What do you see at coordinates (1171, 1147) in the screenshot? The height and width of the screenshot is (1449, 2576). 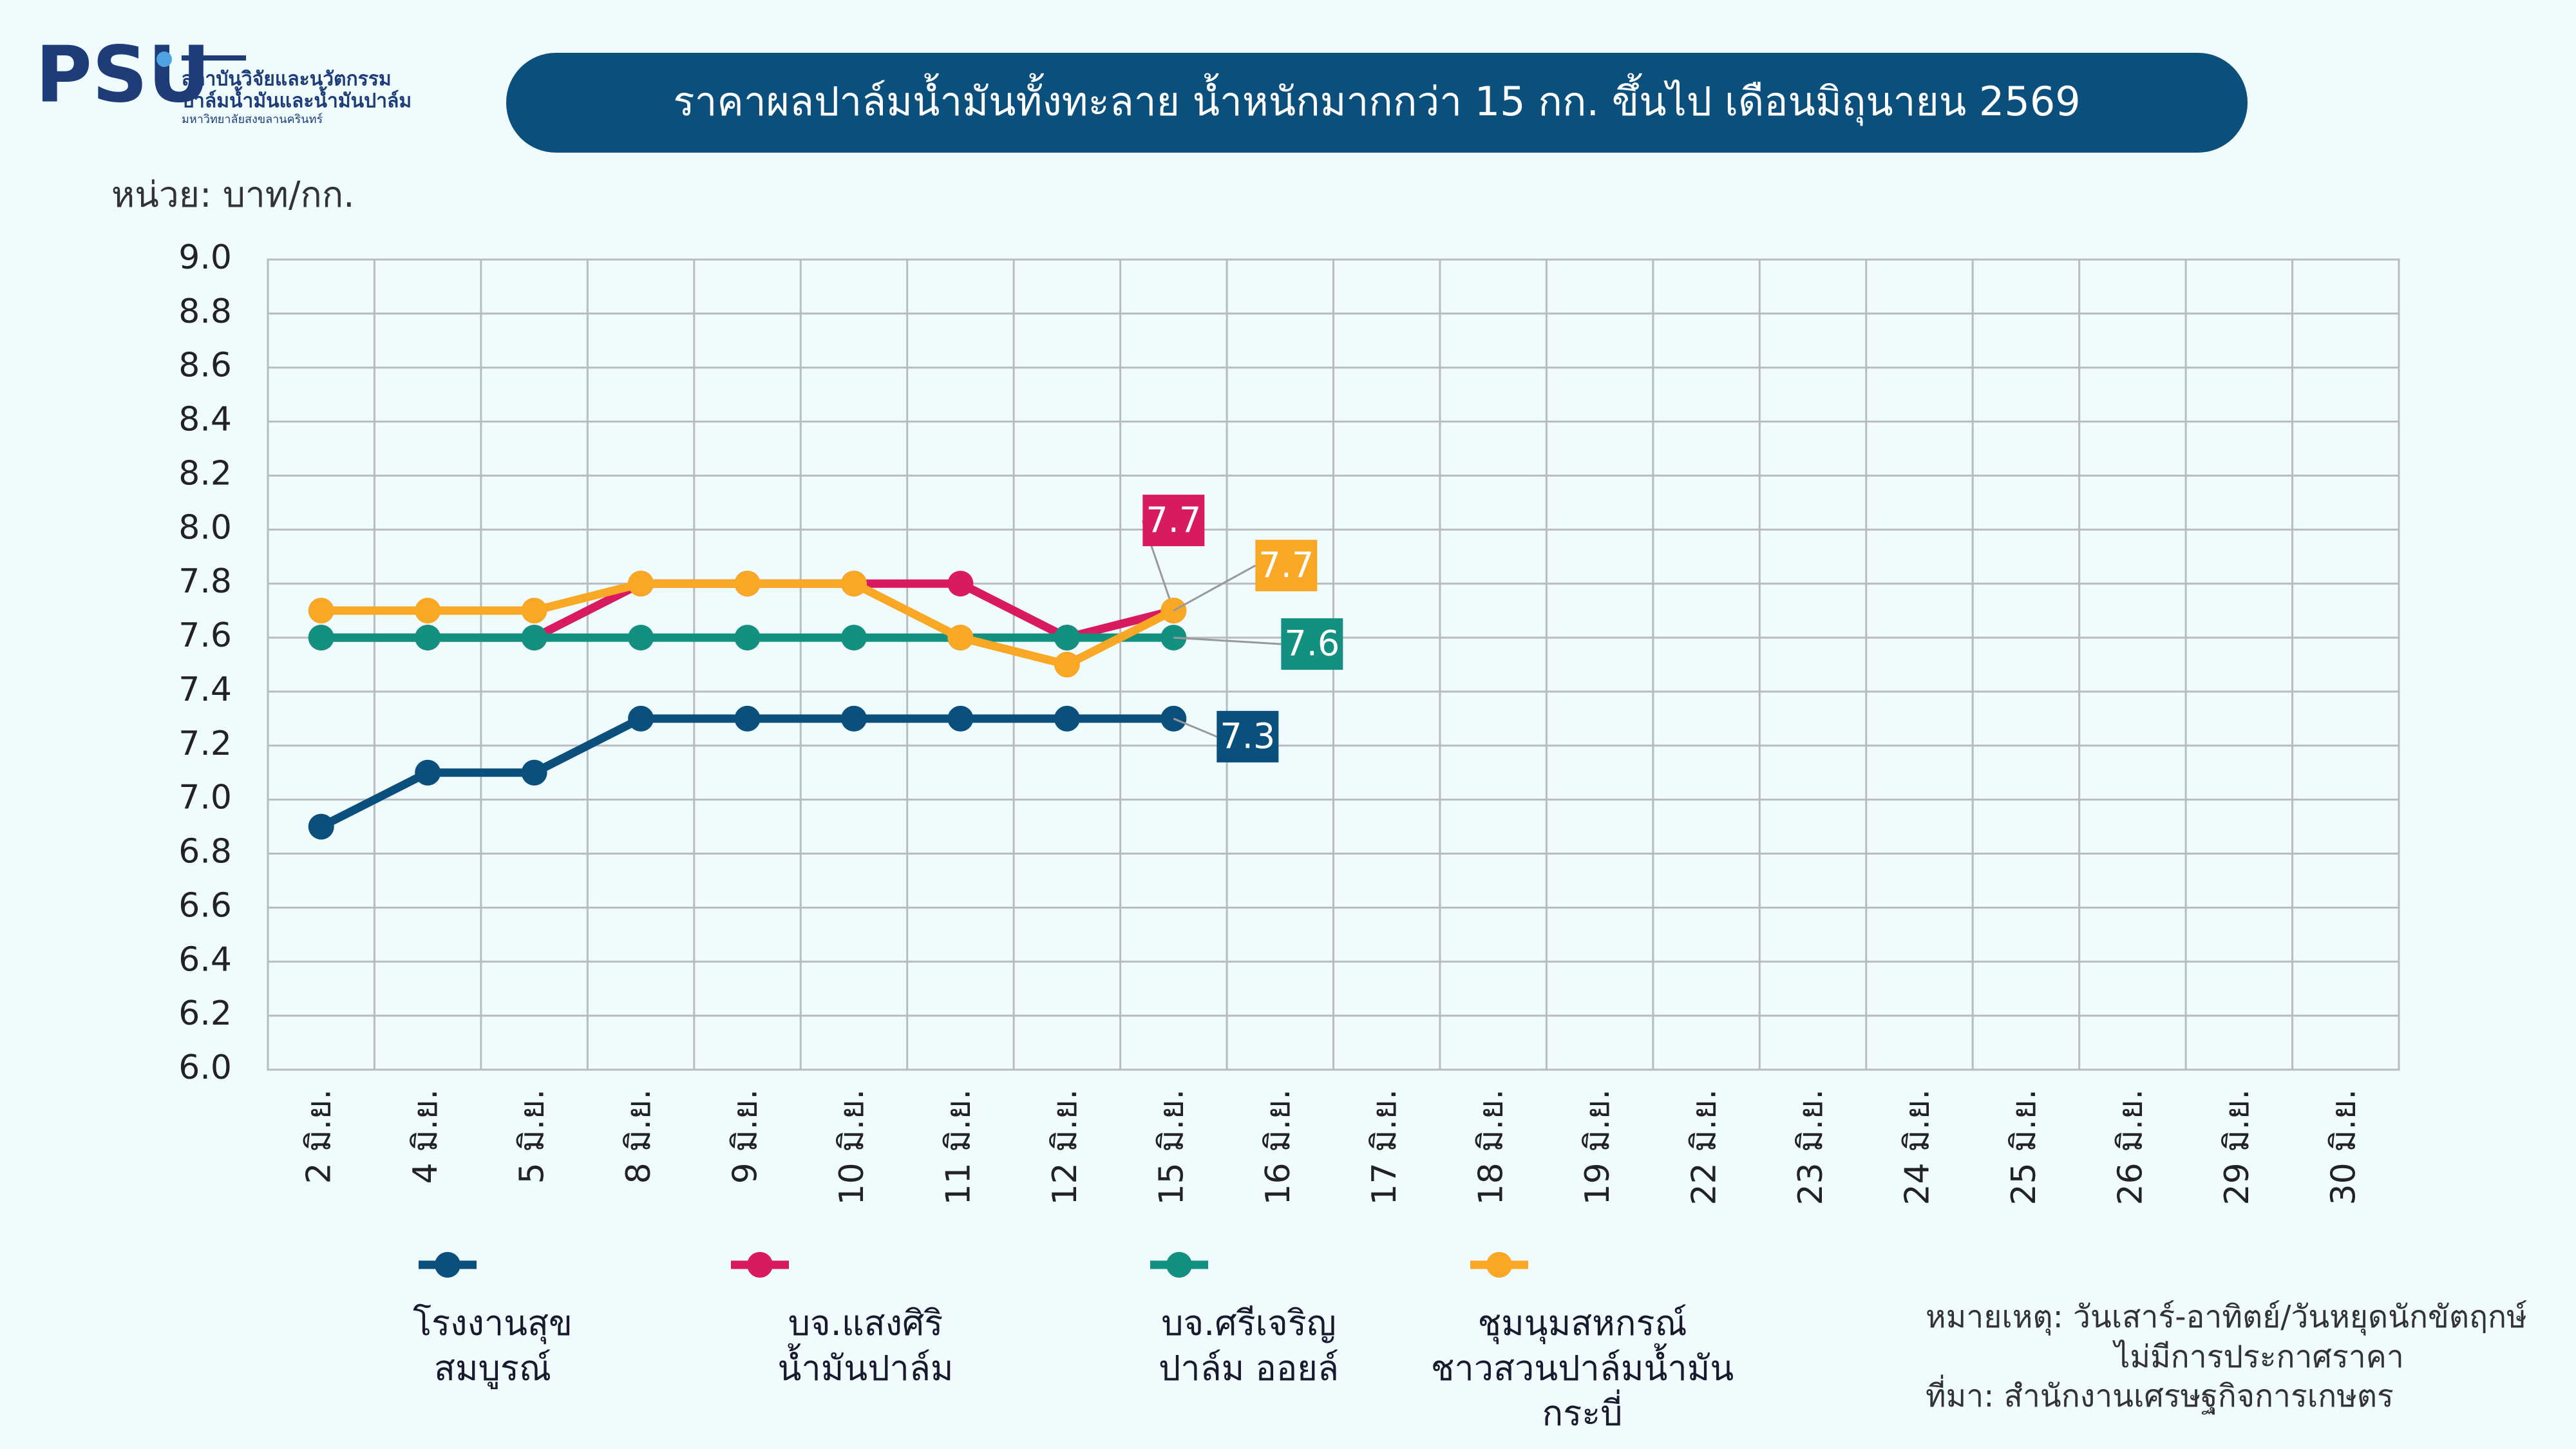 I see `x-tick-label: 15 มิ.ย.` at bounding box center [1171, 1147].